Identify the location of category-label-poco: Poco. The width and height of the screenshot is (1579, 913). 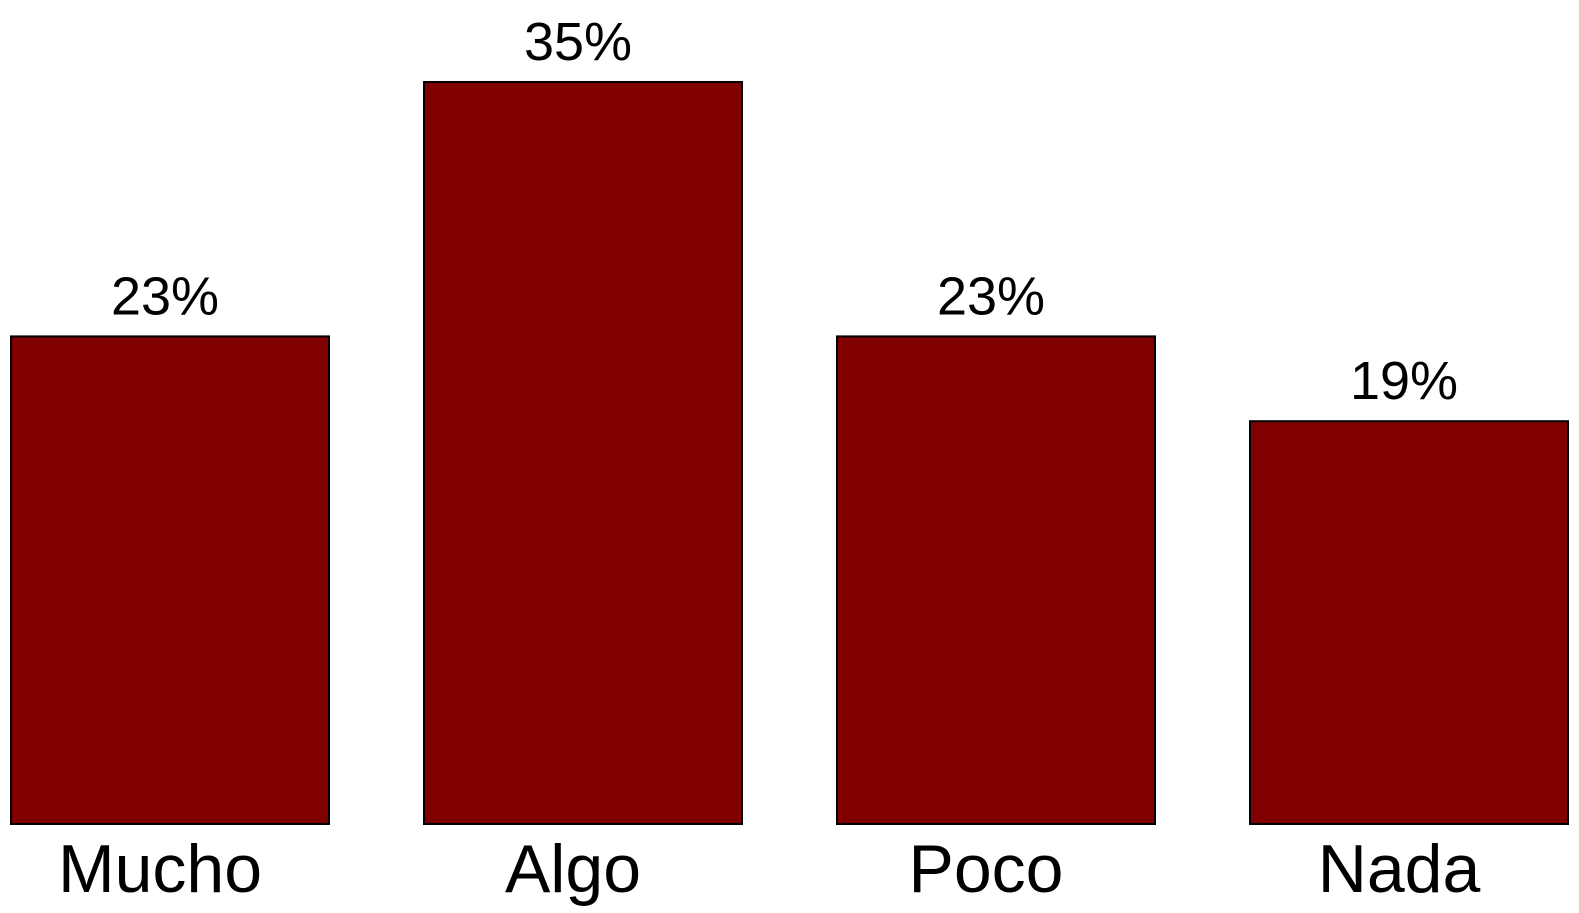
(986, 869).